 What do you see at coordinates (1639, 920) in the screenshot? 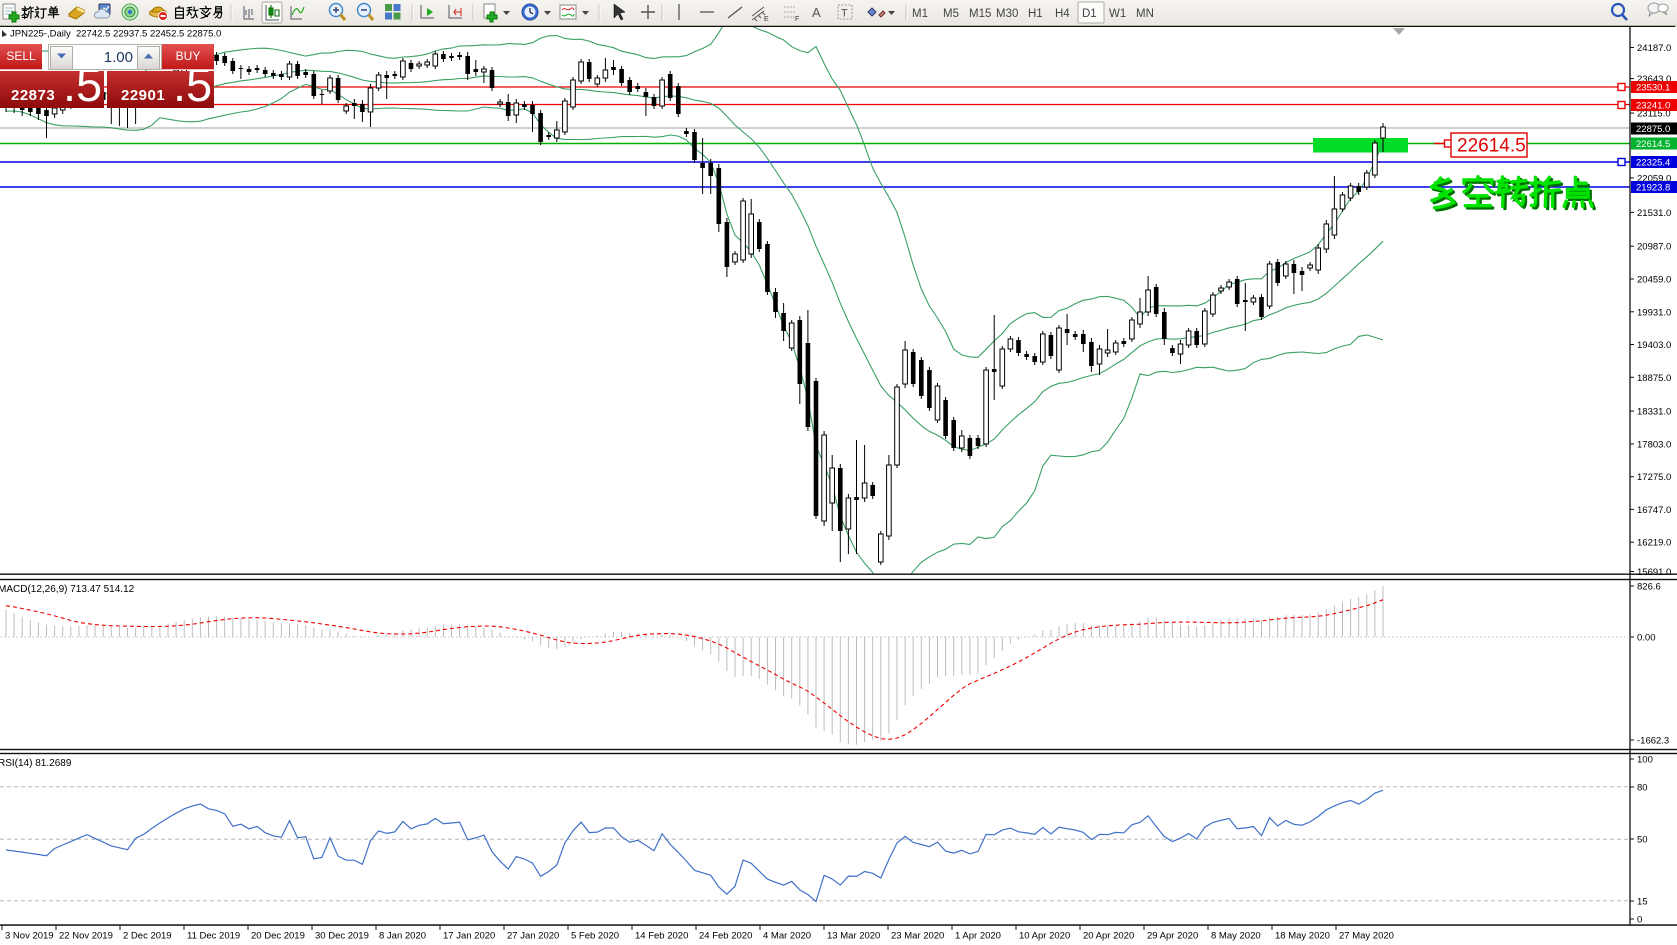
I see `svg-text: 0` at bounding box center [1639, 920].